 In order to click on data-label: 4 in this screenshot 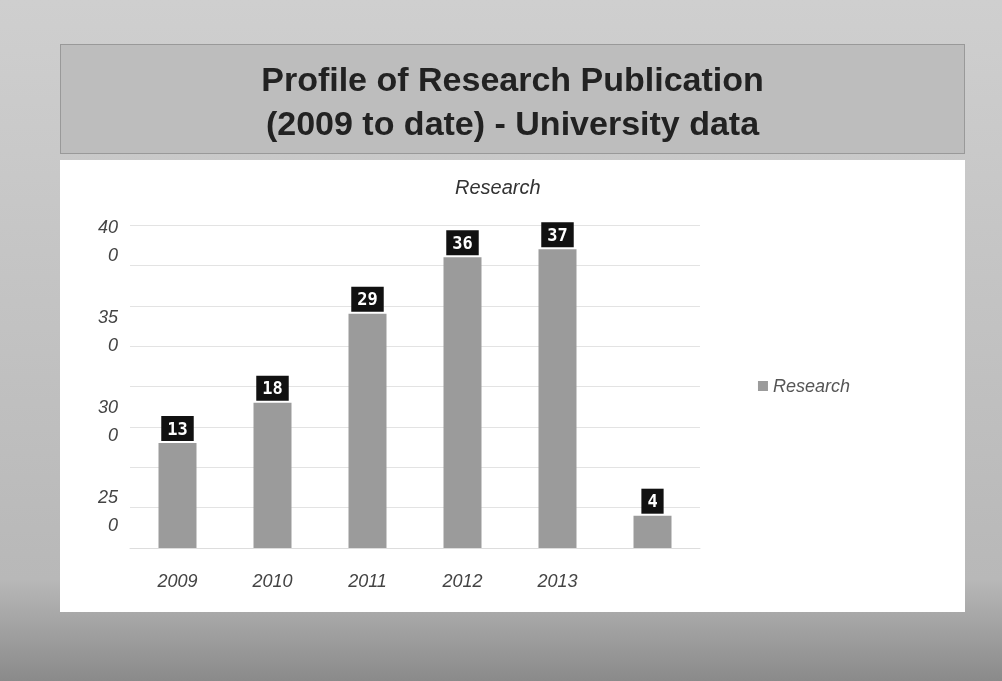, I will do `click(652, 501)`.